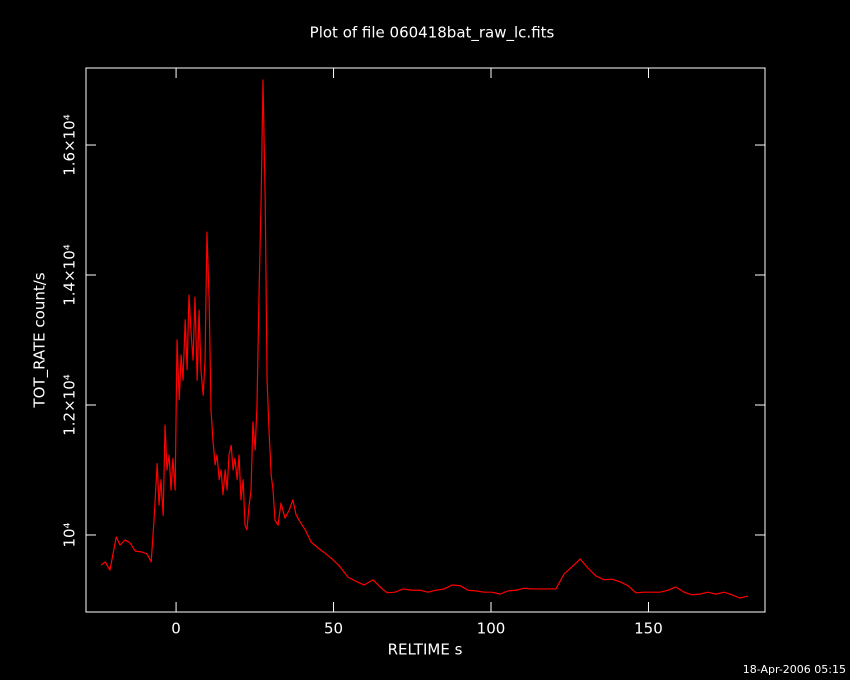  Describe the element at coordinates (70, 145) in the screenshot. I see `y-tick-label: 1.6×10⁴` at that location.